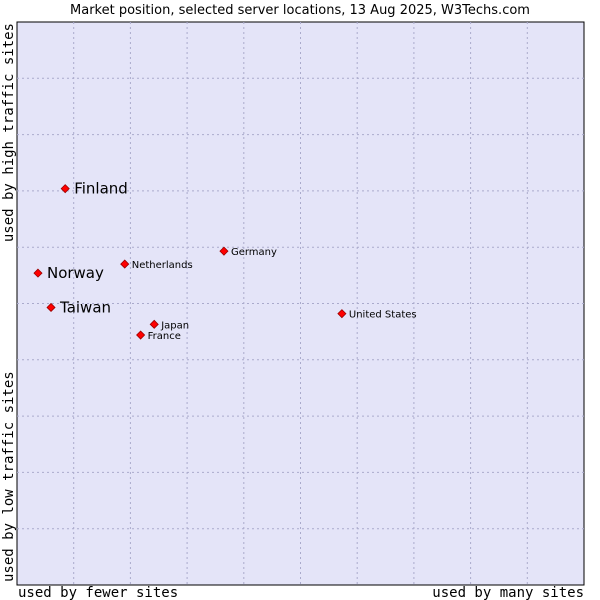 This screenshot has height=600, width=600. What do you see at coordinates (65, 189) in the screenshot?
I see `point-marker-finland` at bounding box center [65, 189].